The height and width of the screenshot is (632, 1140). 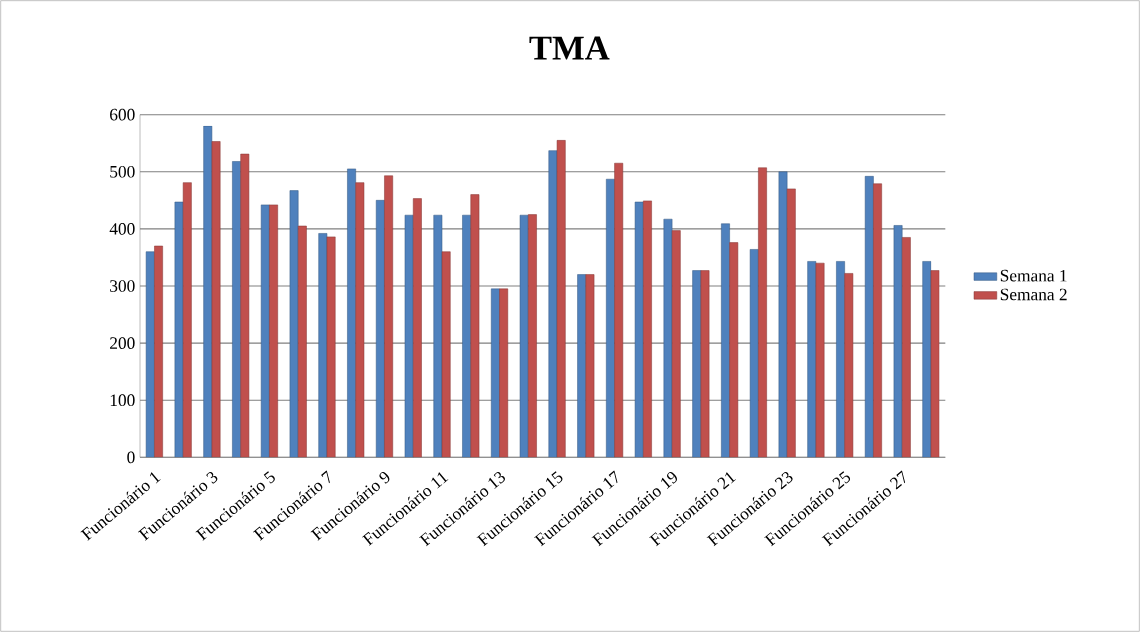 What do you see at coordinates (122, 171) in the screenshot?
I see `y-tick-label: 500` at bounding box center [122, 171].